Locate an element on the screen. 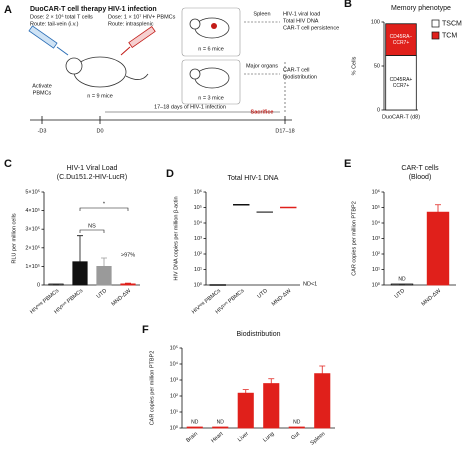 This screenshot has height=465, width=474. y-tick-label: 2×10⁵ is located at coordinates (32, 247).